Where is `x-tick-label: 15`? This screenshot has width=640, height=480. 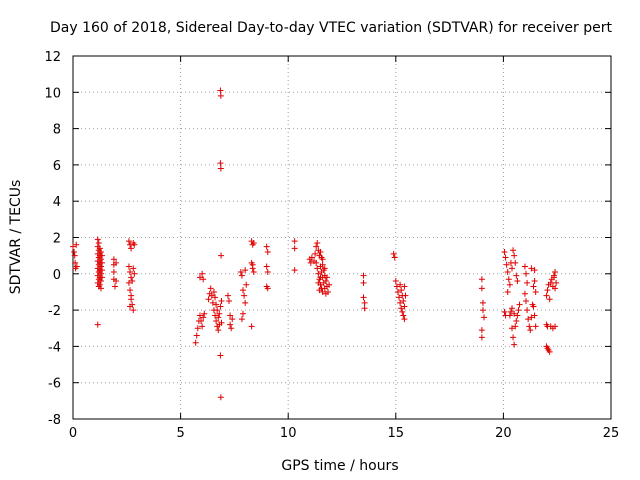 x-tick-label: 15 is located at coordinates (396, 433).